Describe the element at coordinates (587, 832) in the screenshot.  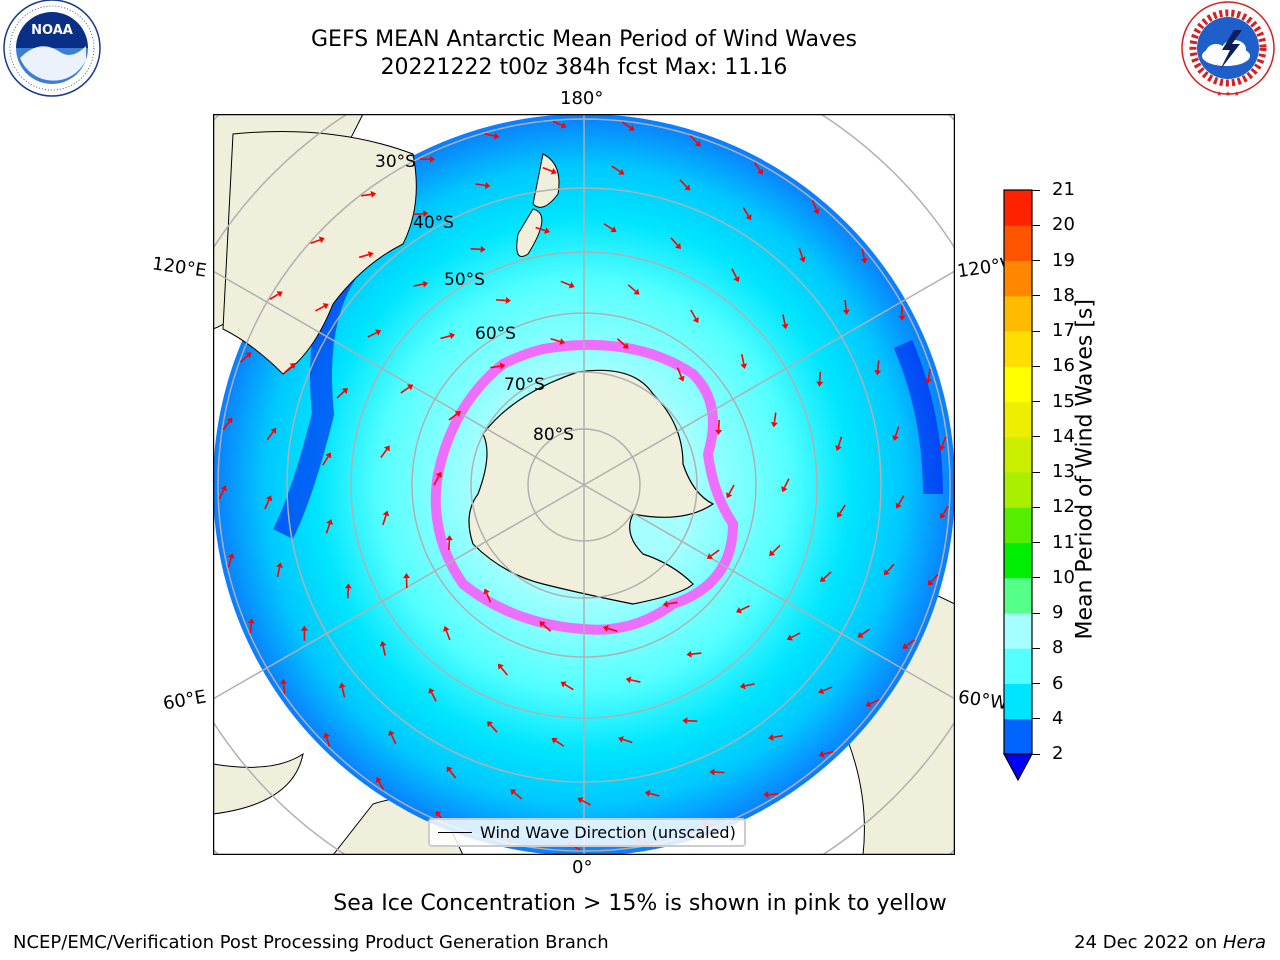
I see `map-legend: Wind Wave Direction (unscaled)` at that location.